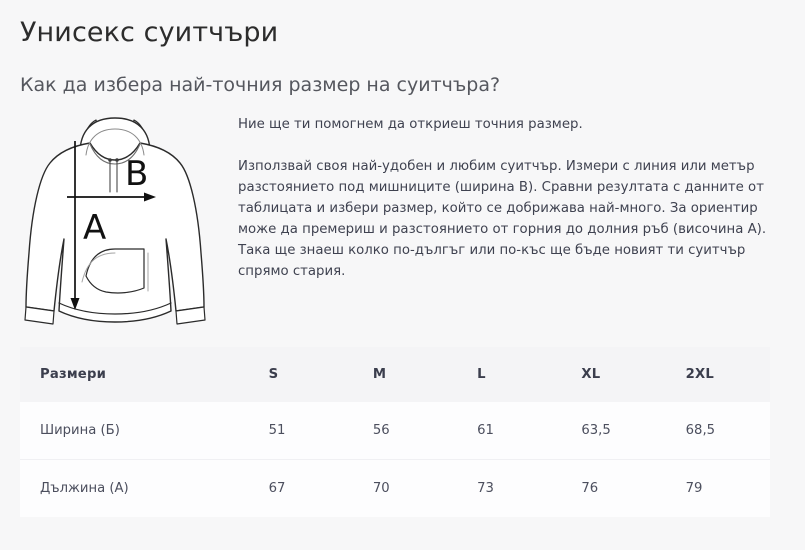 The height and width of the screenshot is (550, 805). What do you see at coordinates (80, 430) in the screenshot?
I see `row-label-width: Ширина (Б)` at bounding box center [80, 430].